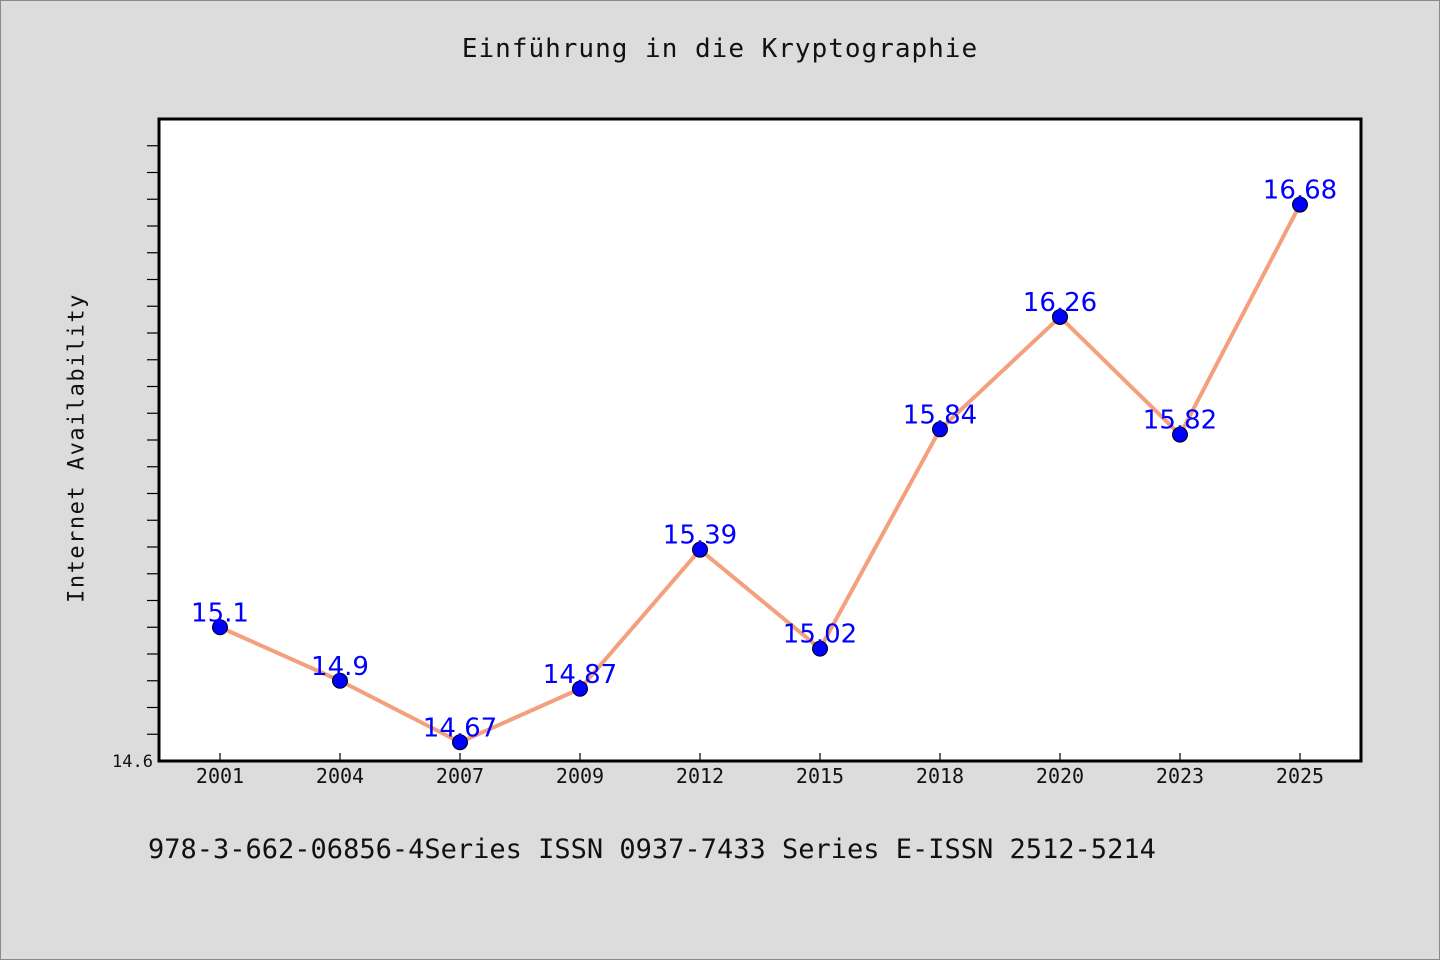 This screenshot has width=1440, height=960. Describe the element at coordinates (220, 776) in the screenshot. I see `x-tick-label: 2001` at that location.